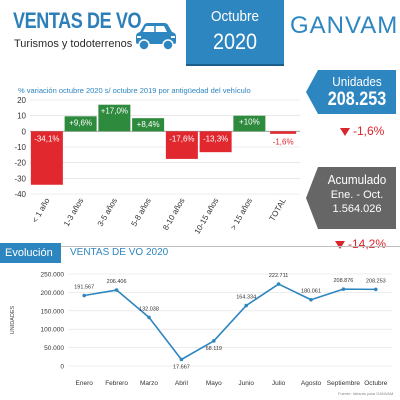 This screenshot has height=400, width=400. Describe the element at coordinates (235, 41) in the screenshot. I see `year-label: 2020` at that location.